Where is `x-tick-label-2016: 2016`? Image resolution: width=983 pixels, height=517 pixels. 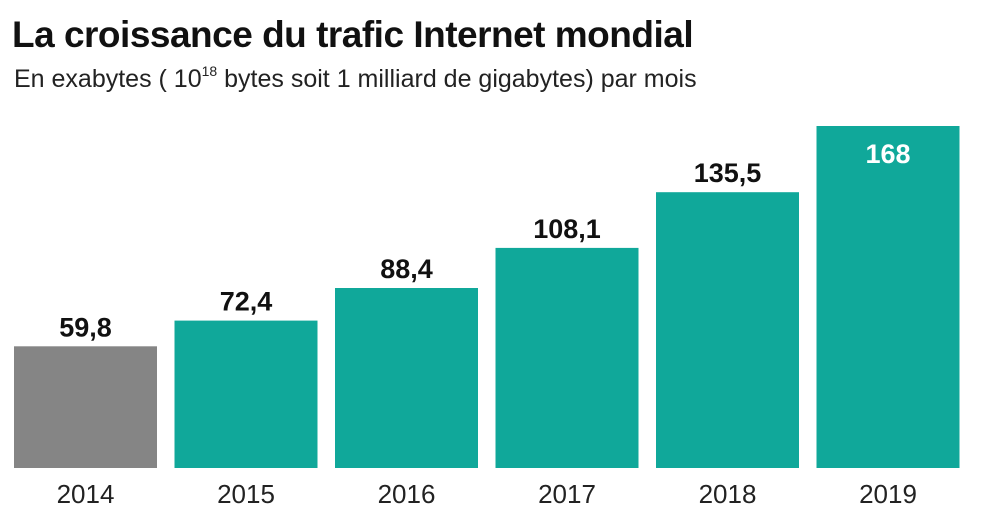 x-tick-label-2016: 2016 is located at coordinates (407, 494).